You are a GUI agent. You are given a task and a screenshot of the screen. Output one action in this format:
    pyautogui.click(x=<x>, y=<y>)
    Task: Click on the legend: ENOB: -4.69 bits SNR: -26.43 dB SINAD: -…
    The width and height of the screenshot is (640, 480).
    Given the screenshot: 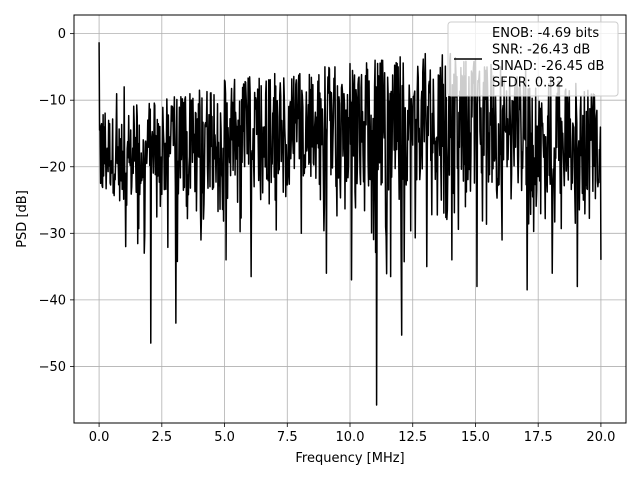 What is the action you would take?
    pyautogui.click(x=533, y=59)
    